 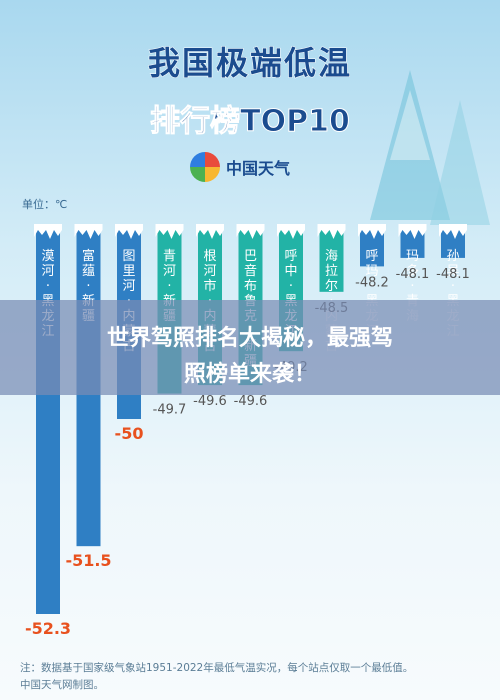 What do you see at coordinates (45, 204) in the screenshot?
I see `unit-label: 单位：℃` at bounding box center [45, 204].